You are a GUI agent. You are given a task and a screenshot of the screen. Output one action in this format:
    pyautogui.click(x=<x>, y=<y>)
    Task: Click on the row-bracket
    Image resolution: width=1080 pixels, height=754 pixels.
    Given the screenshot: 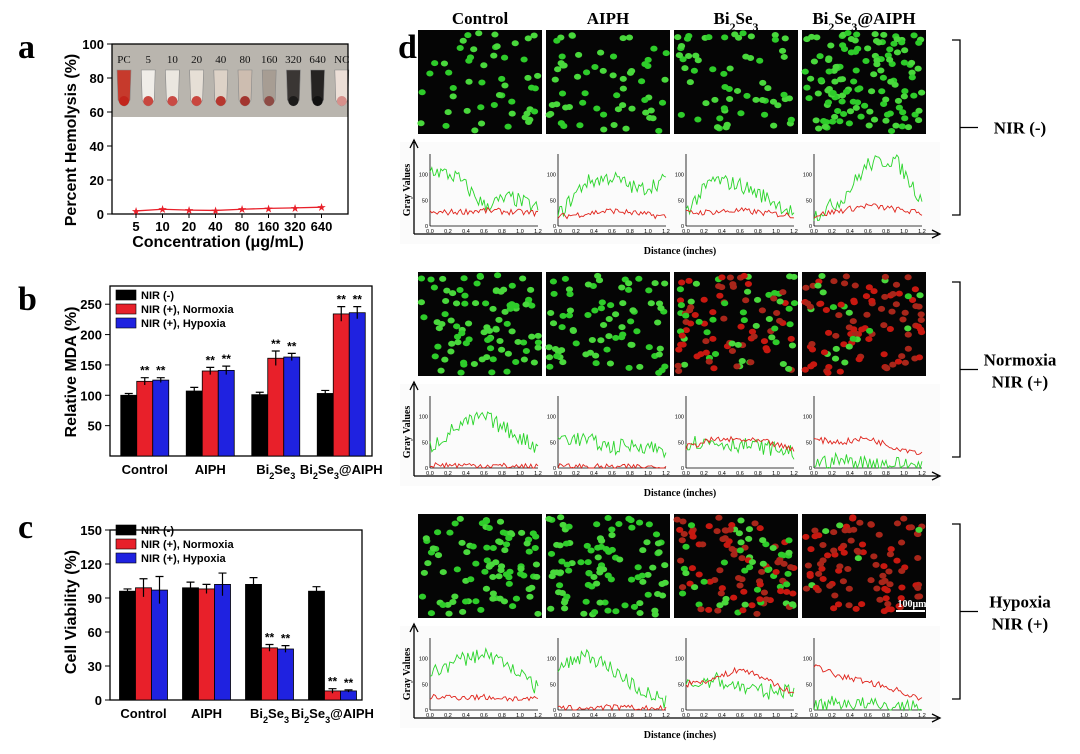 What is the action you would take?
    pyautogui.click(x=956, y=369)
    